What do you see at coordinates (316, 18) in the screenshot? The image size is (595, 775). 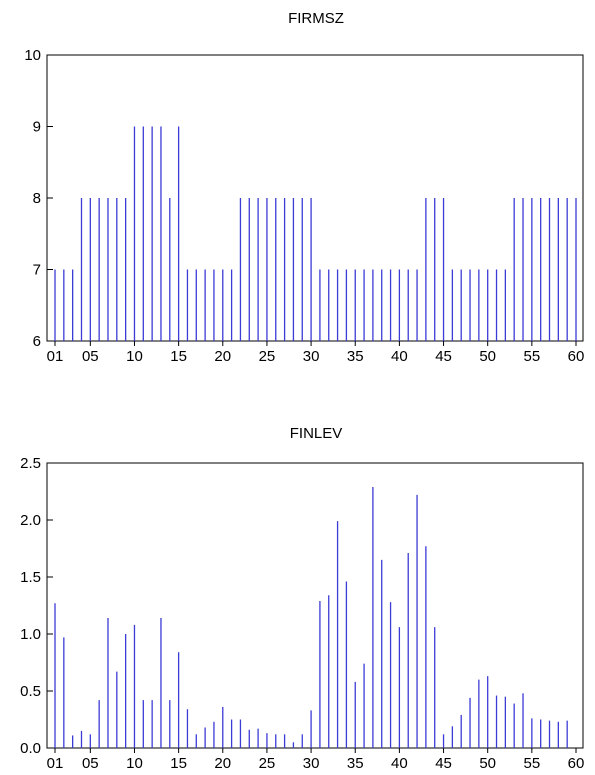 I see `chart-title-firmsz: FIRMSZ` at bounding box center [316, 18].